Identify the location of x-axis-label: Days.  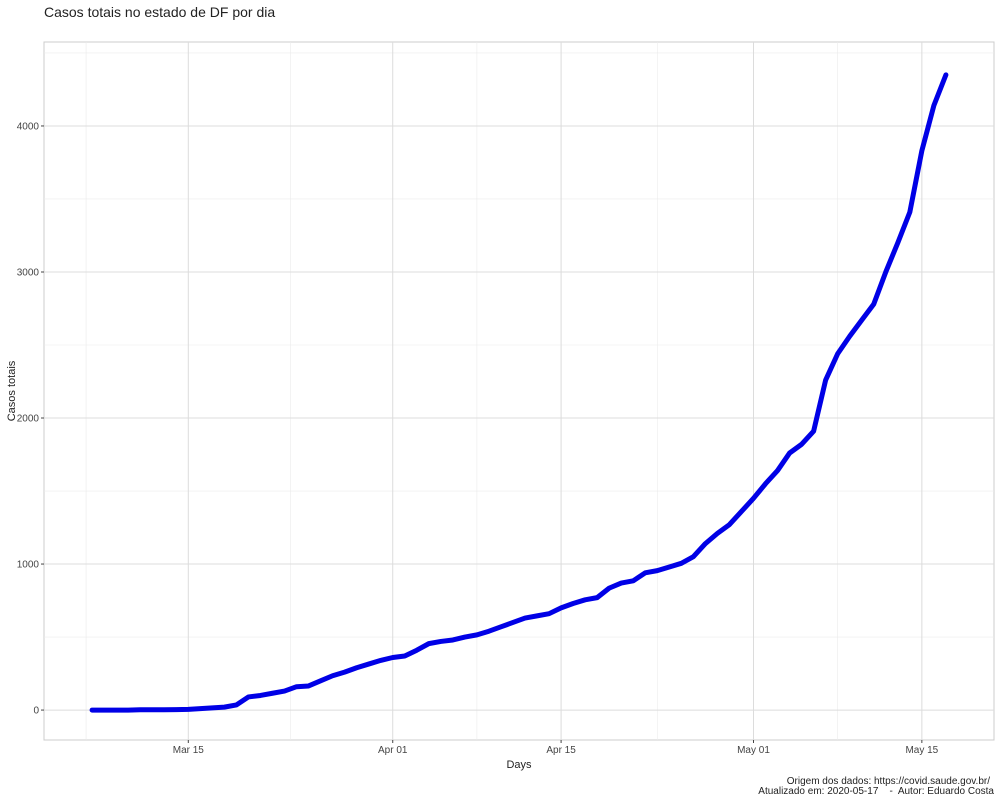
(519, 765).